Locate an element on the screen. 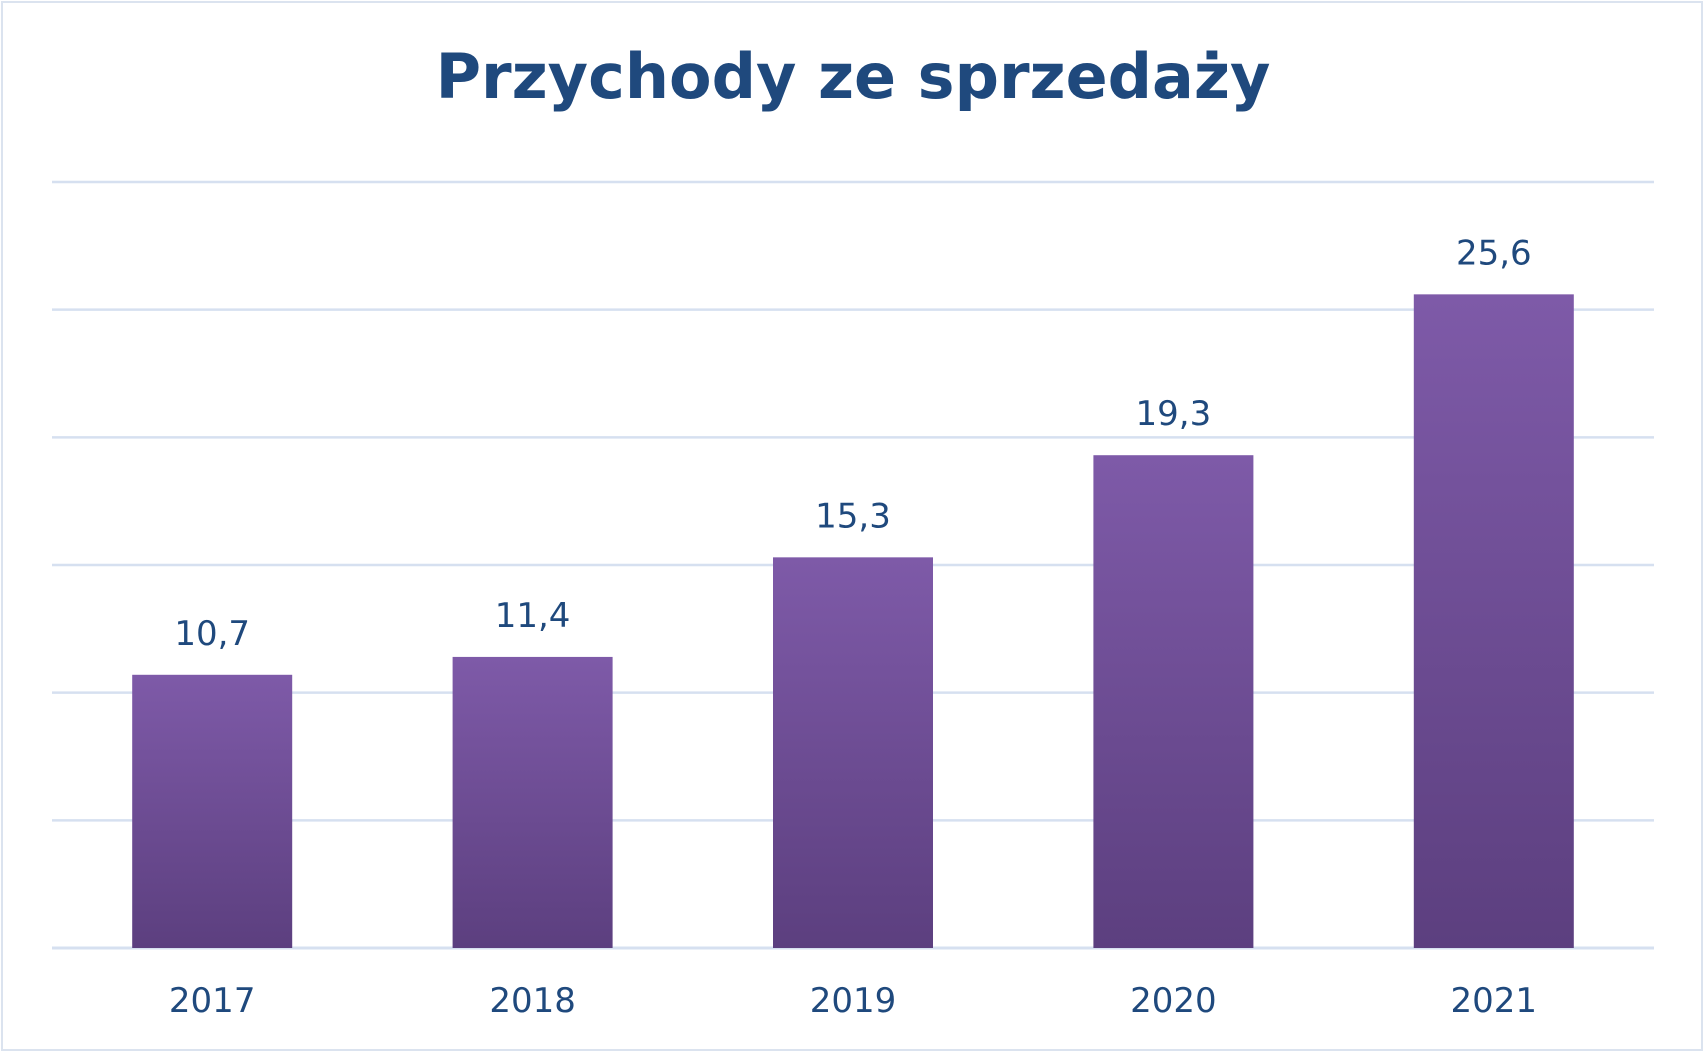 The height and width of the screenshot is (1054, 1706). data-label-2019: 15,3 is located at coordinates (853, 516).